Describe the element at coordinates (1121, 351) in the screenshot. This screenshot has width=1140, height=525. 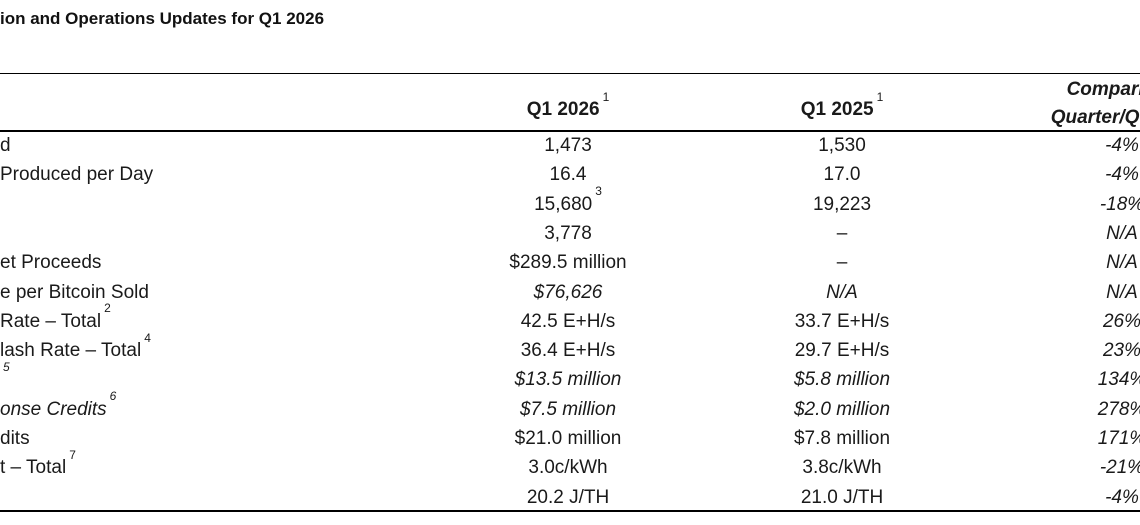
I see `value-comparison: 23%` at that location.